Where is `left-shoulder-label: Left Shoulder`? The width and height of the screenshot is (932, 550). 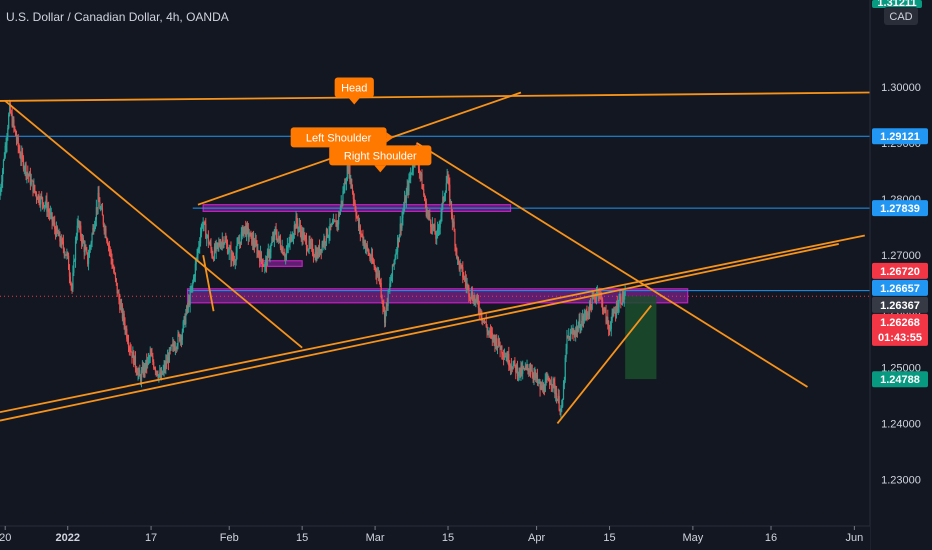 left-shoulder-label: Left Shoulder is located at coordinates (342, 137).